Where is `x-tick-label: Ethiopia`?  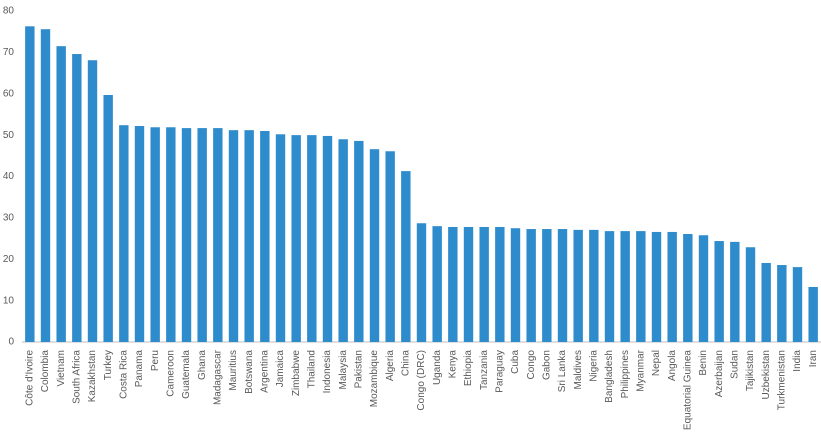
x-tick-label: Ethiopia is located at coordinates (468, 368).